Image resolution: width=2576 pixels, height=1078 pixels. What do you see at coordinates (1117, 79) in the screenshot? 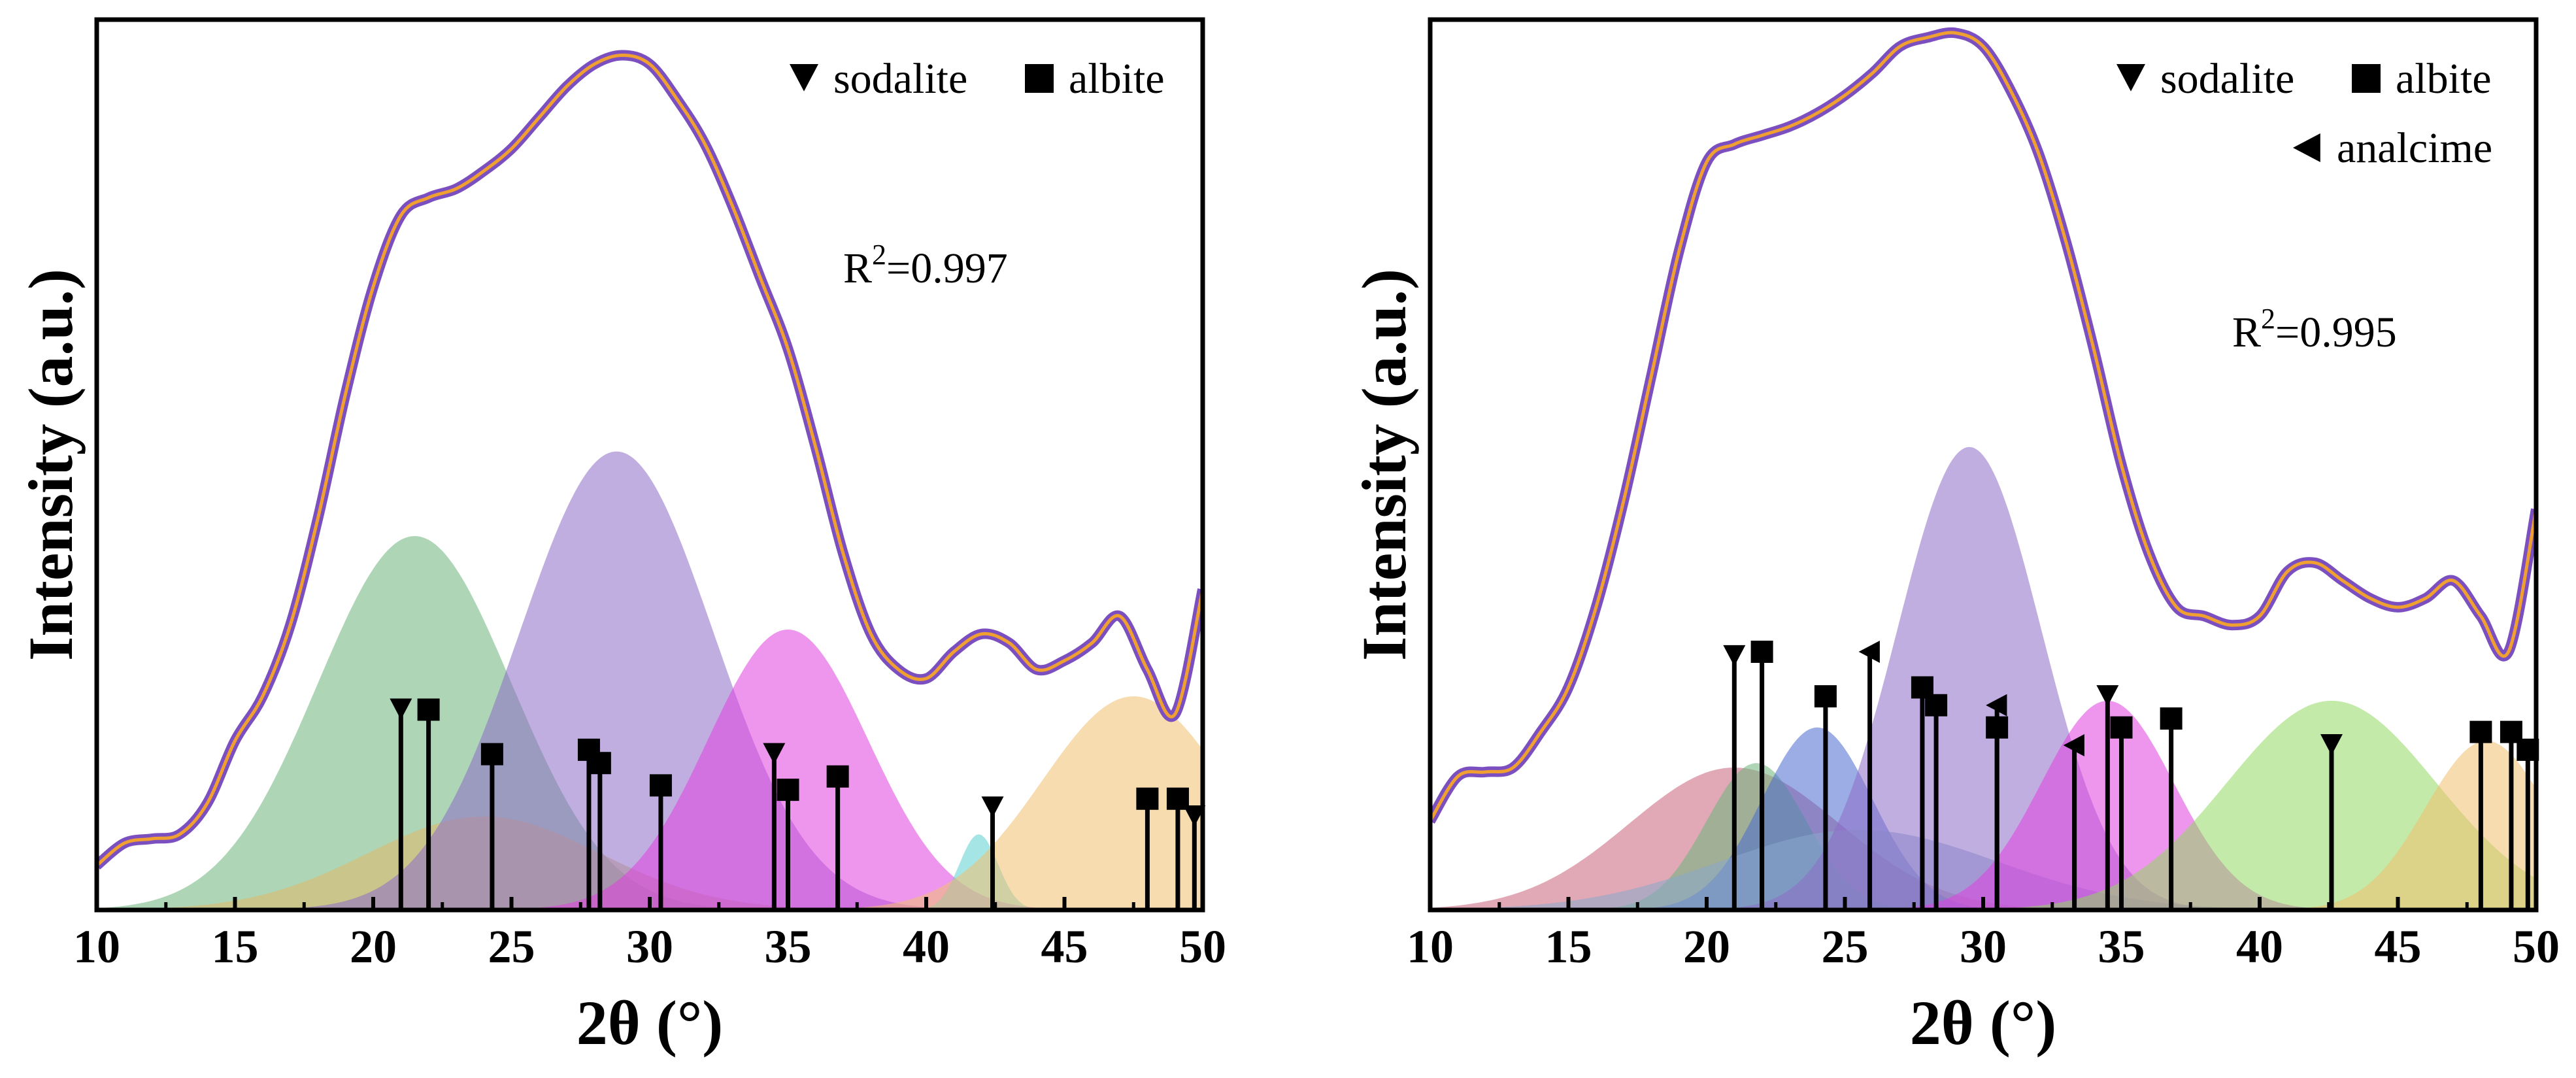
I see `left-legend-albite-label: albite` at bounding box center [1117, 79].